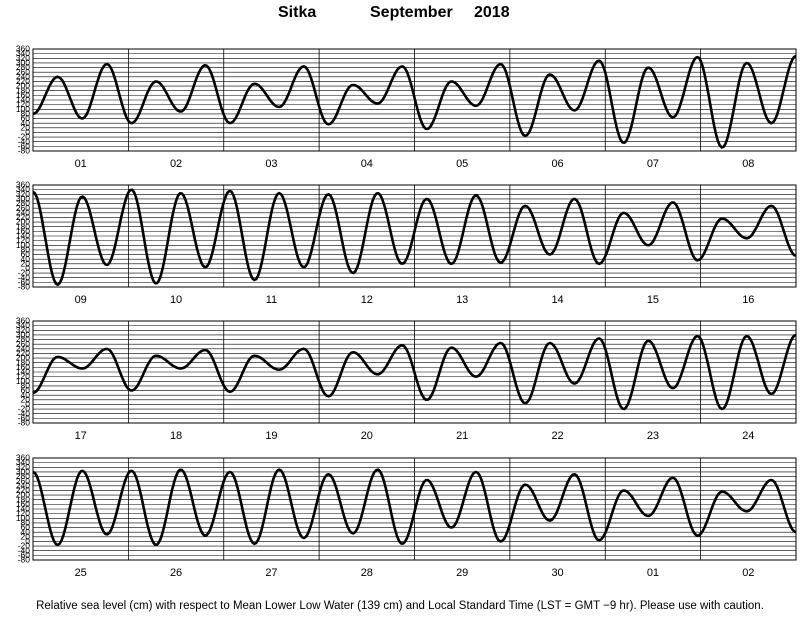 The image size is (800, 618). Describe the element at coordinates (176, 436) in the screenshot. I see `day-label: 18` at that location.